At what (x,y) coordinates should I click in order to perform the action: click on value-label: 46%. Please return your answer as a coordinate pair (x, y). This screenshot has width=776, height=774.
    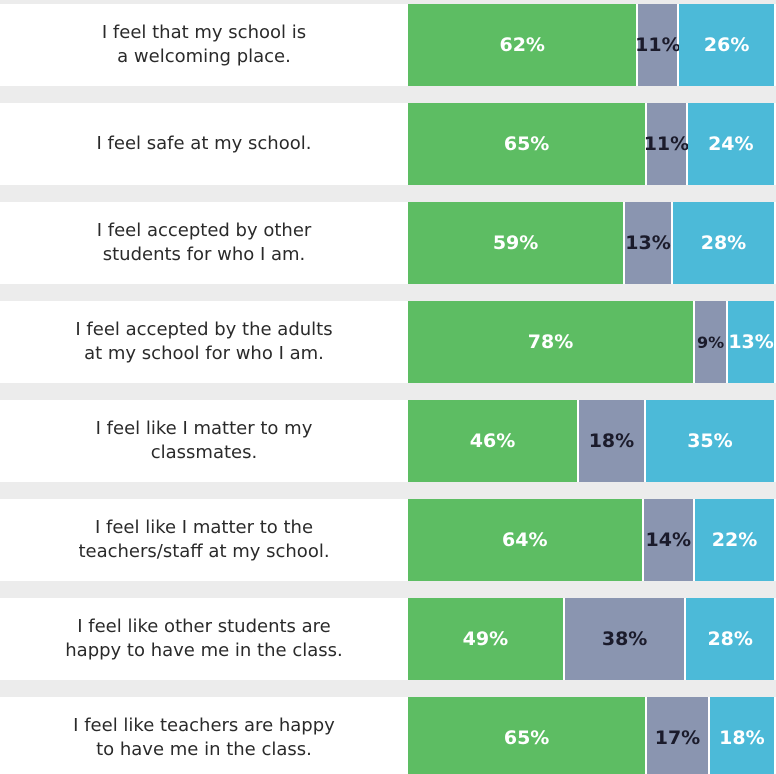
    Looking at the image, I should click on (492, 441).